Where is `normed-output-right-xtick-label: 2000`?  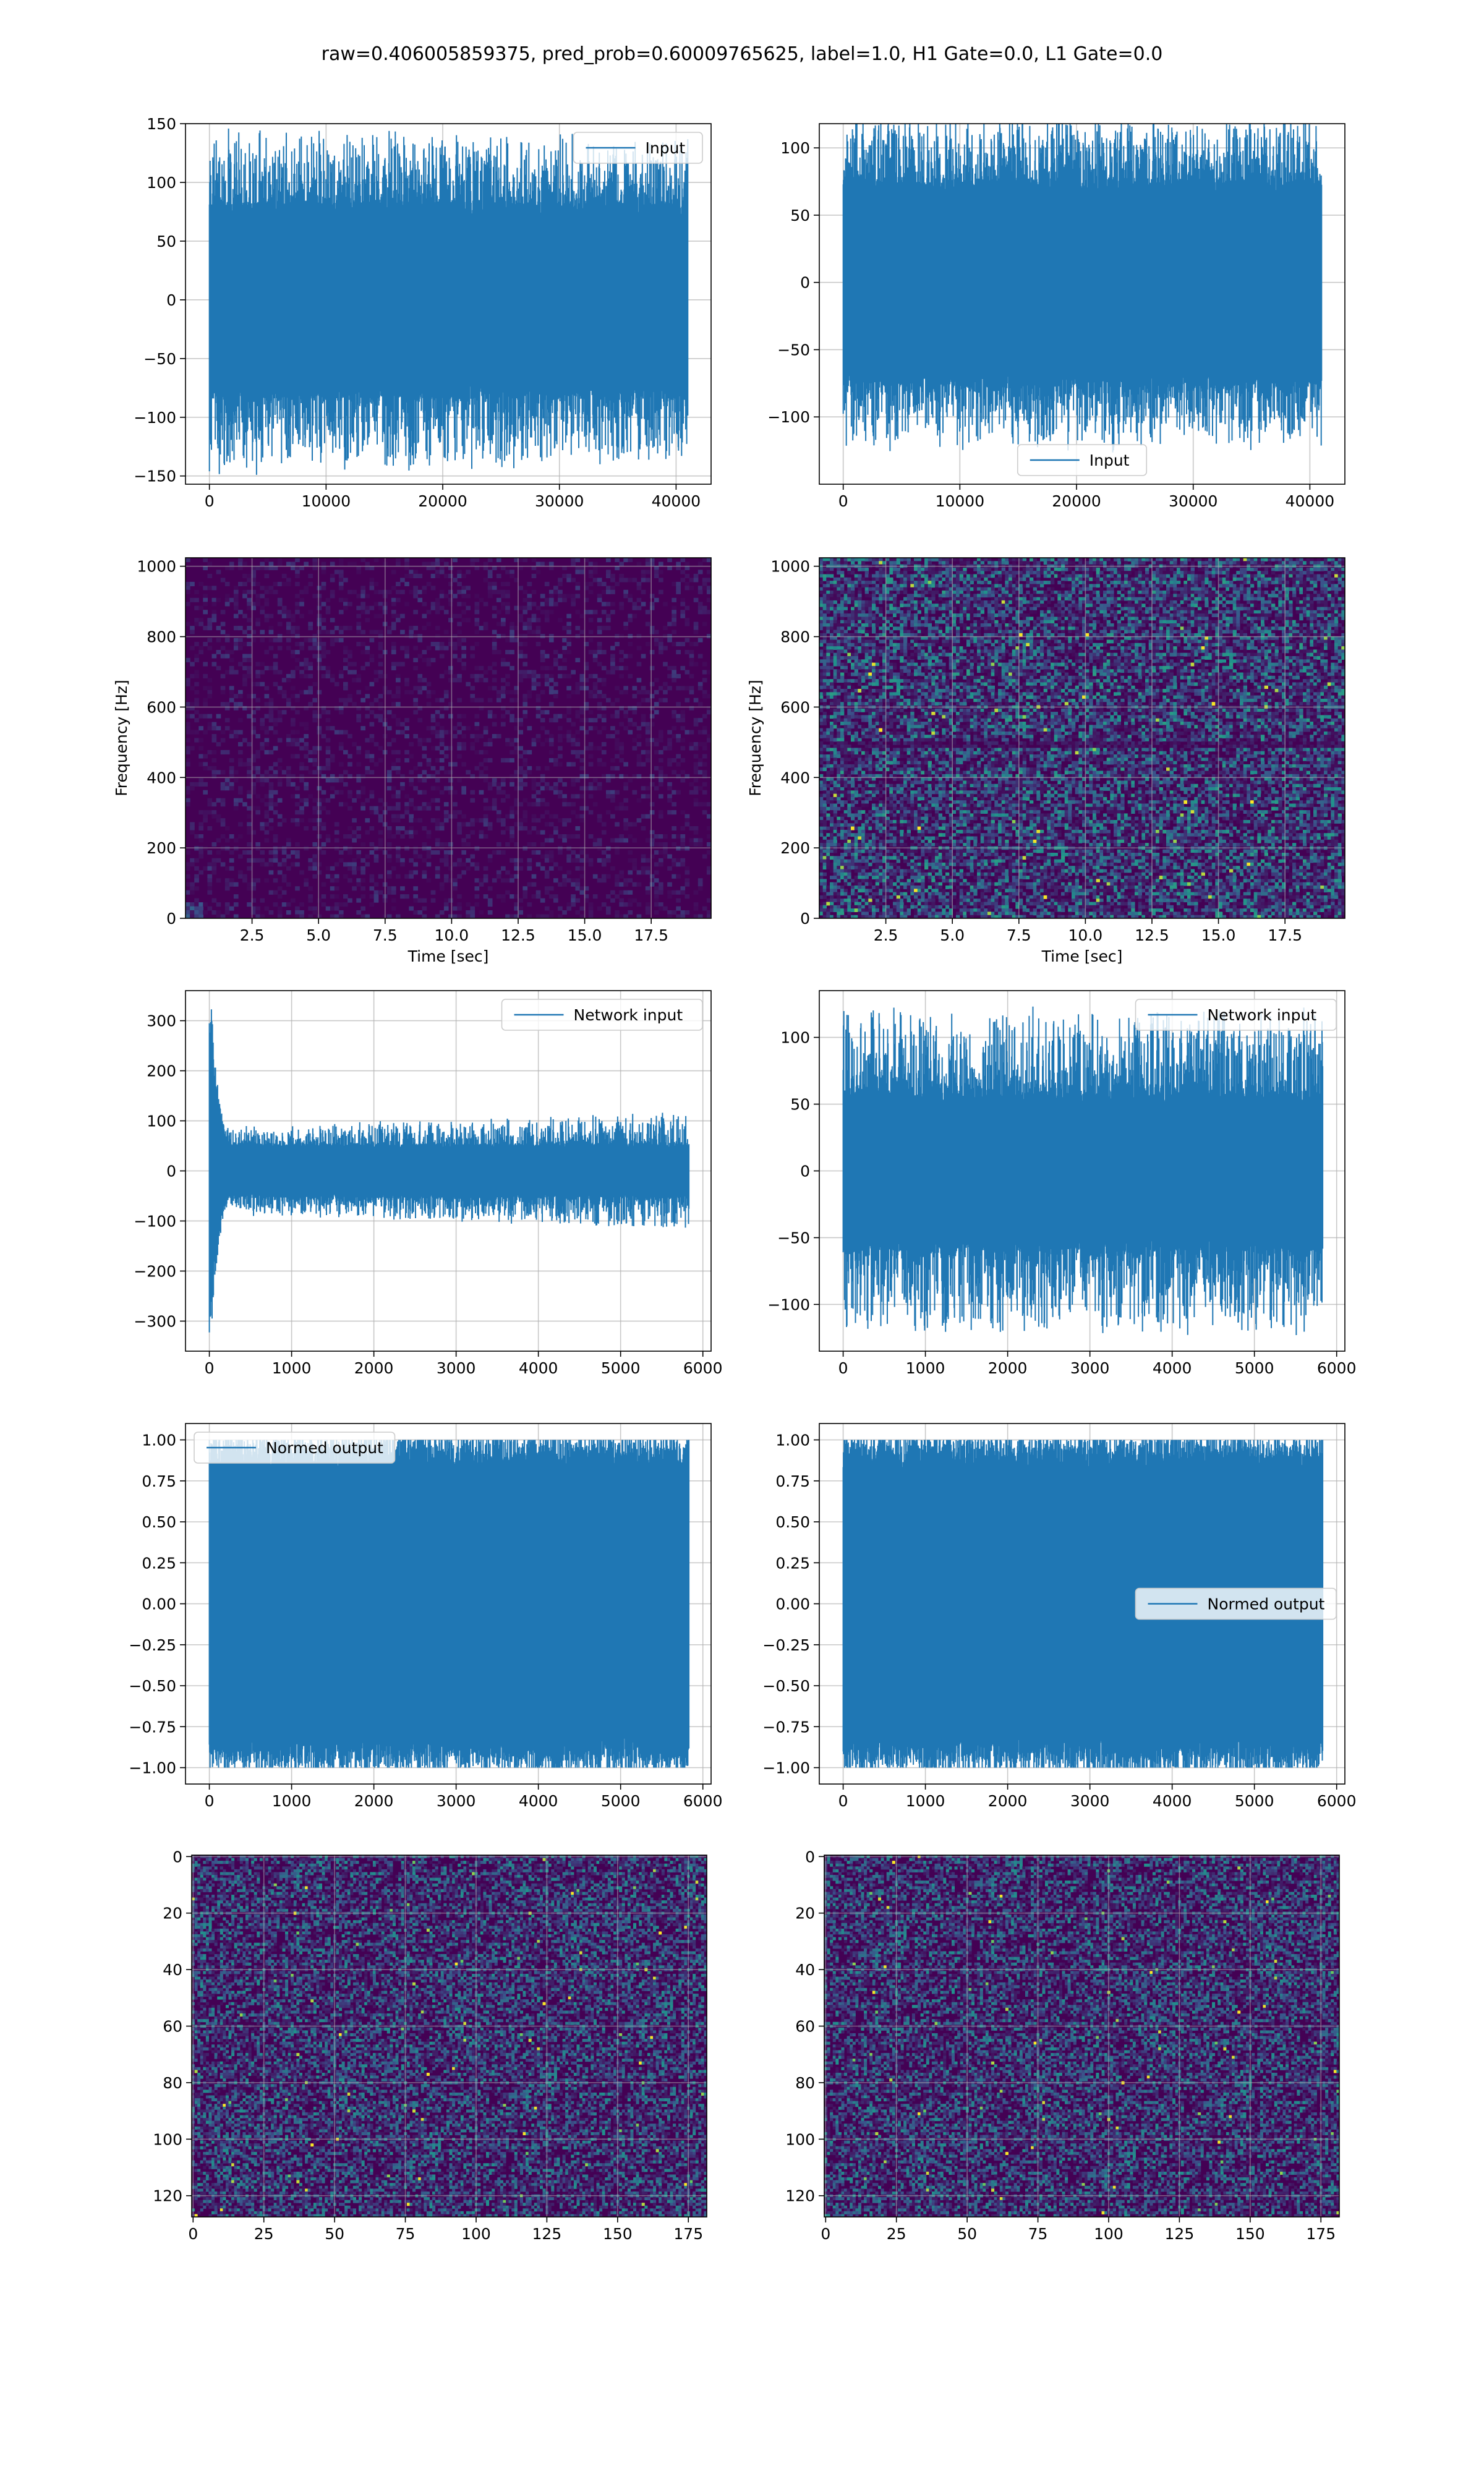 normed-output-right-xtick-label: 2000 is located at coordinates (1008, 1801).